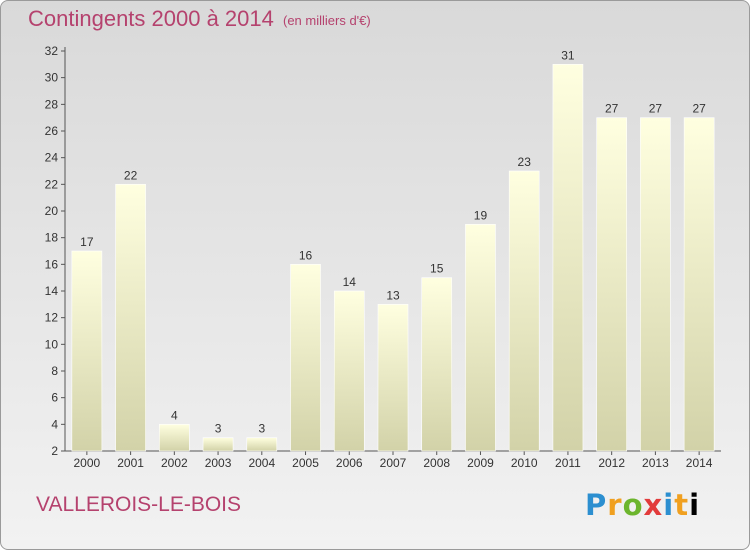  What do you see at coordinates (611, 463) in the screenshot?
I see `x-tick-label-2012: 2012` at bounding box center [611, 463].